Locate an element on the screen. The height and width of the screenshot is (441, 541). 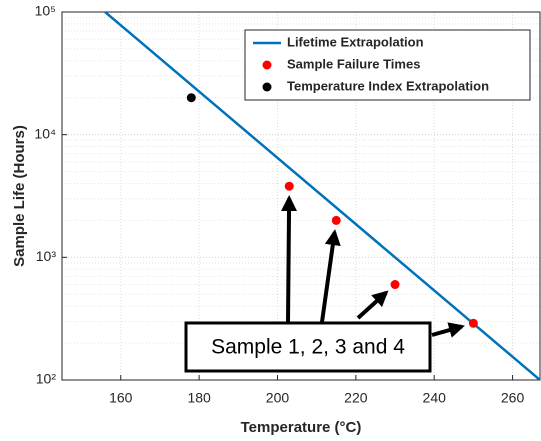
legend-box is located at coordinates (387, 65).